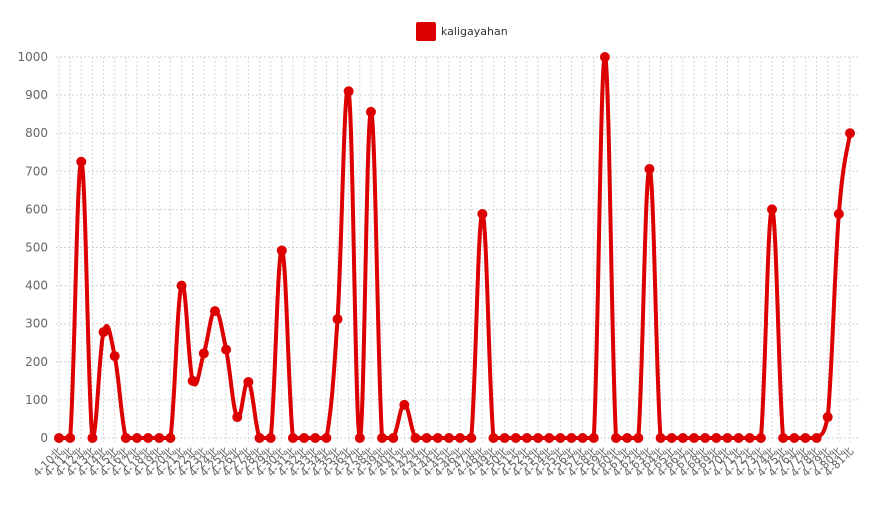  What do you see at coordinates (36, 286) in the screenshot?
I see `y-tick-label: 400` at bounding box center [36, 286].